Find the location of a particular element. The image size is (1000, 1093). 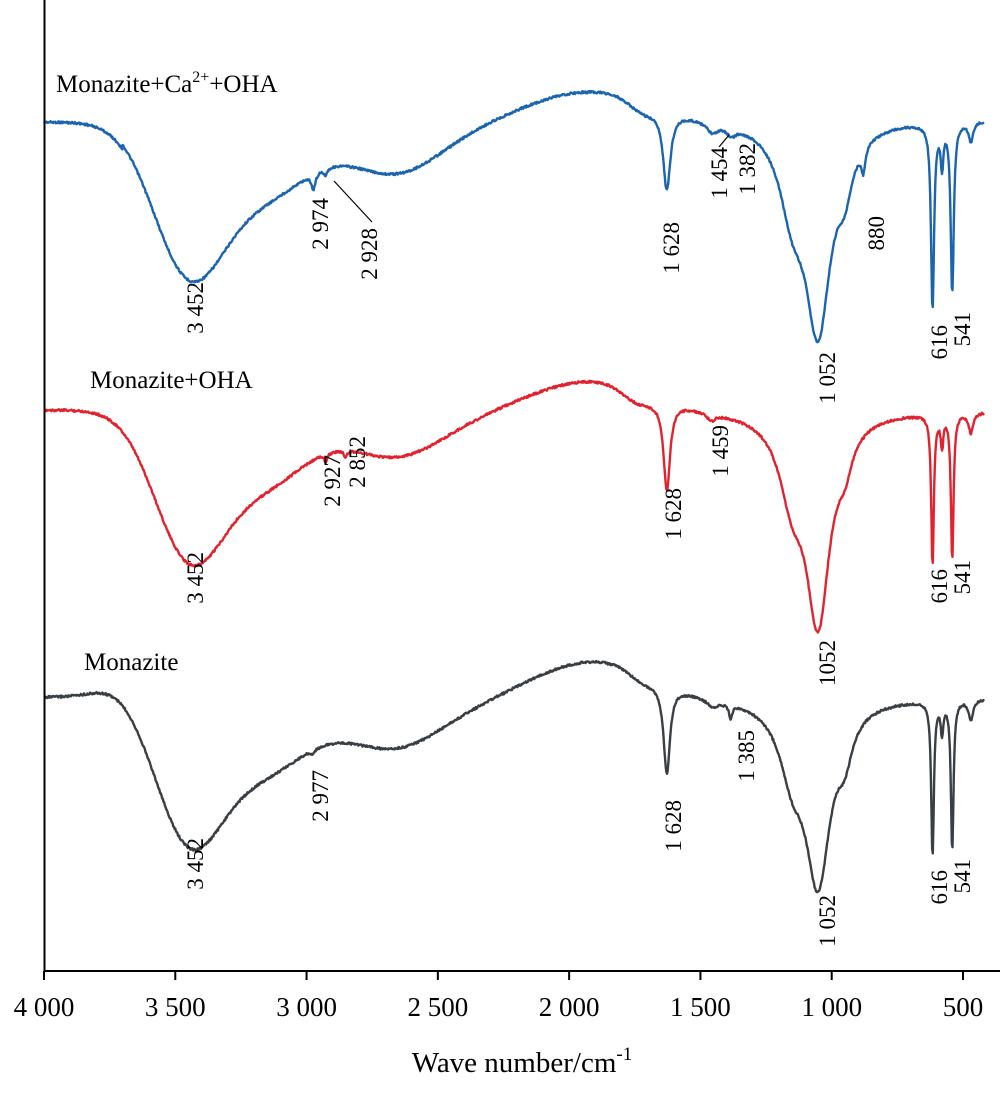

x-ticks: 4 000 3 500 3 000 2 500 2 000 1 500 1 000 500 is located at coordinates (499, 996).